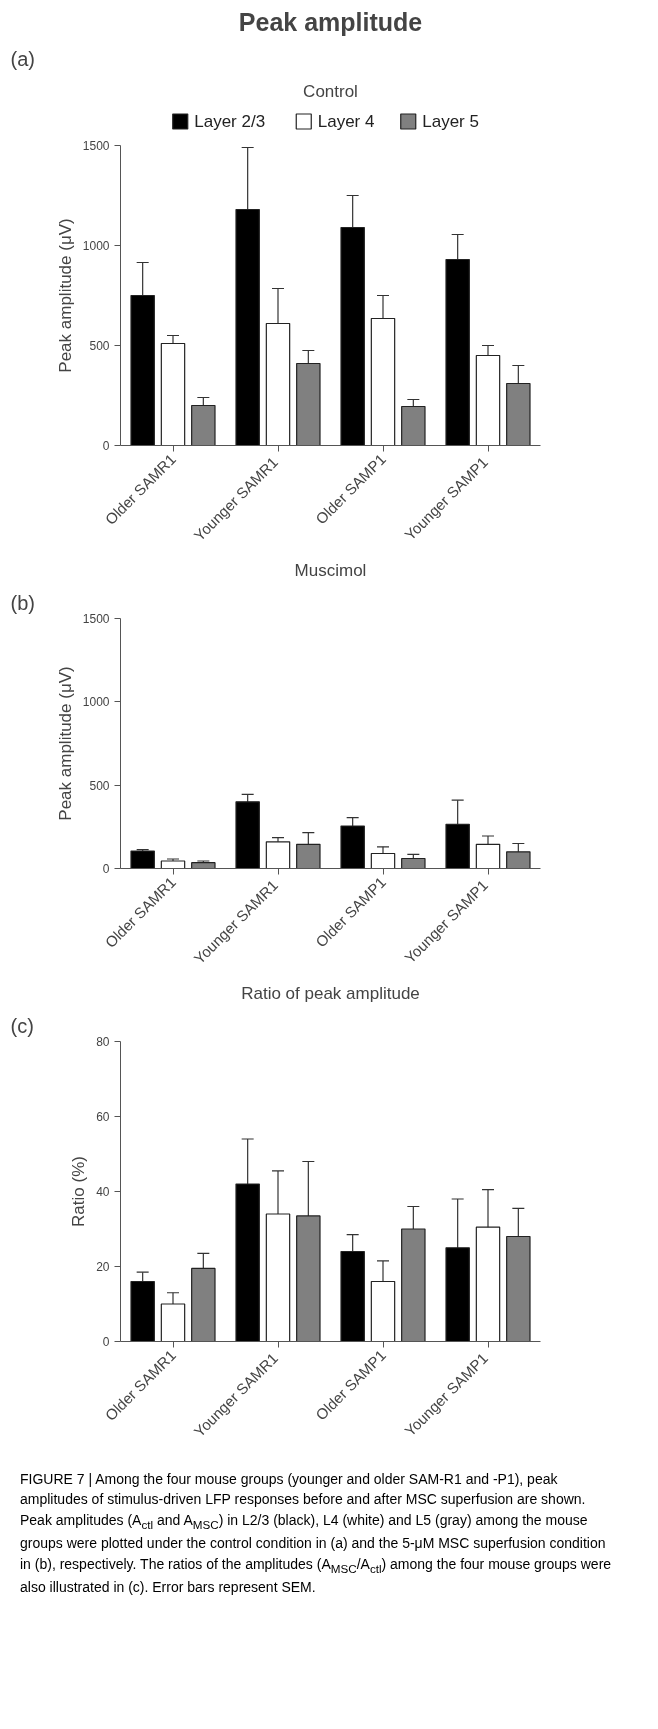  What do you see at coordinates (22, 1025) in the screenshot?
I see `text: (c)` at bounding box center [22, 1025].